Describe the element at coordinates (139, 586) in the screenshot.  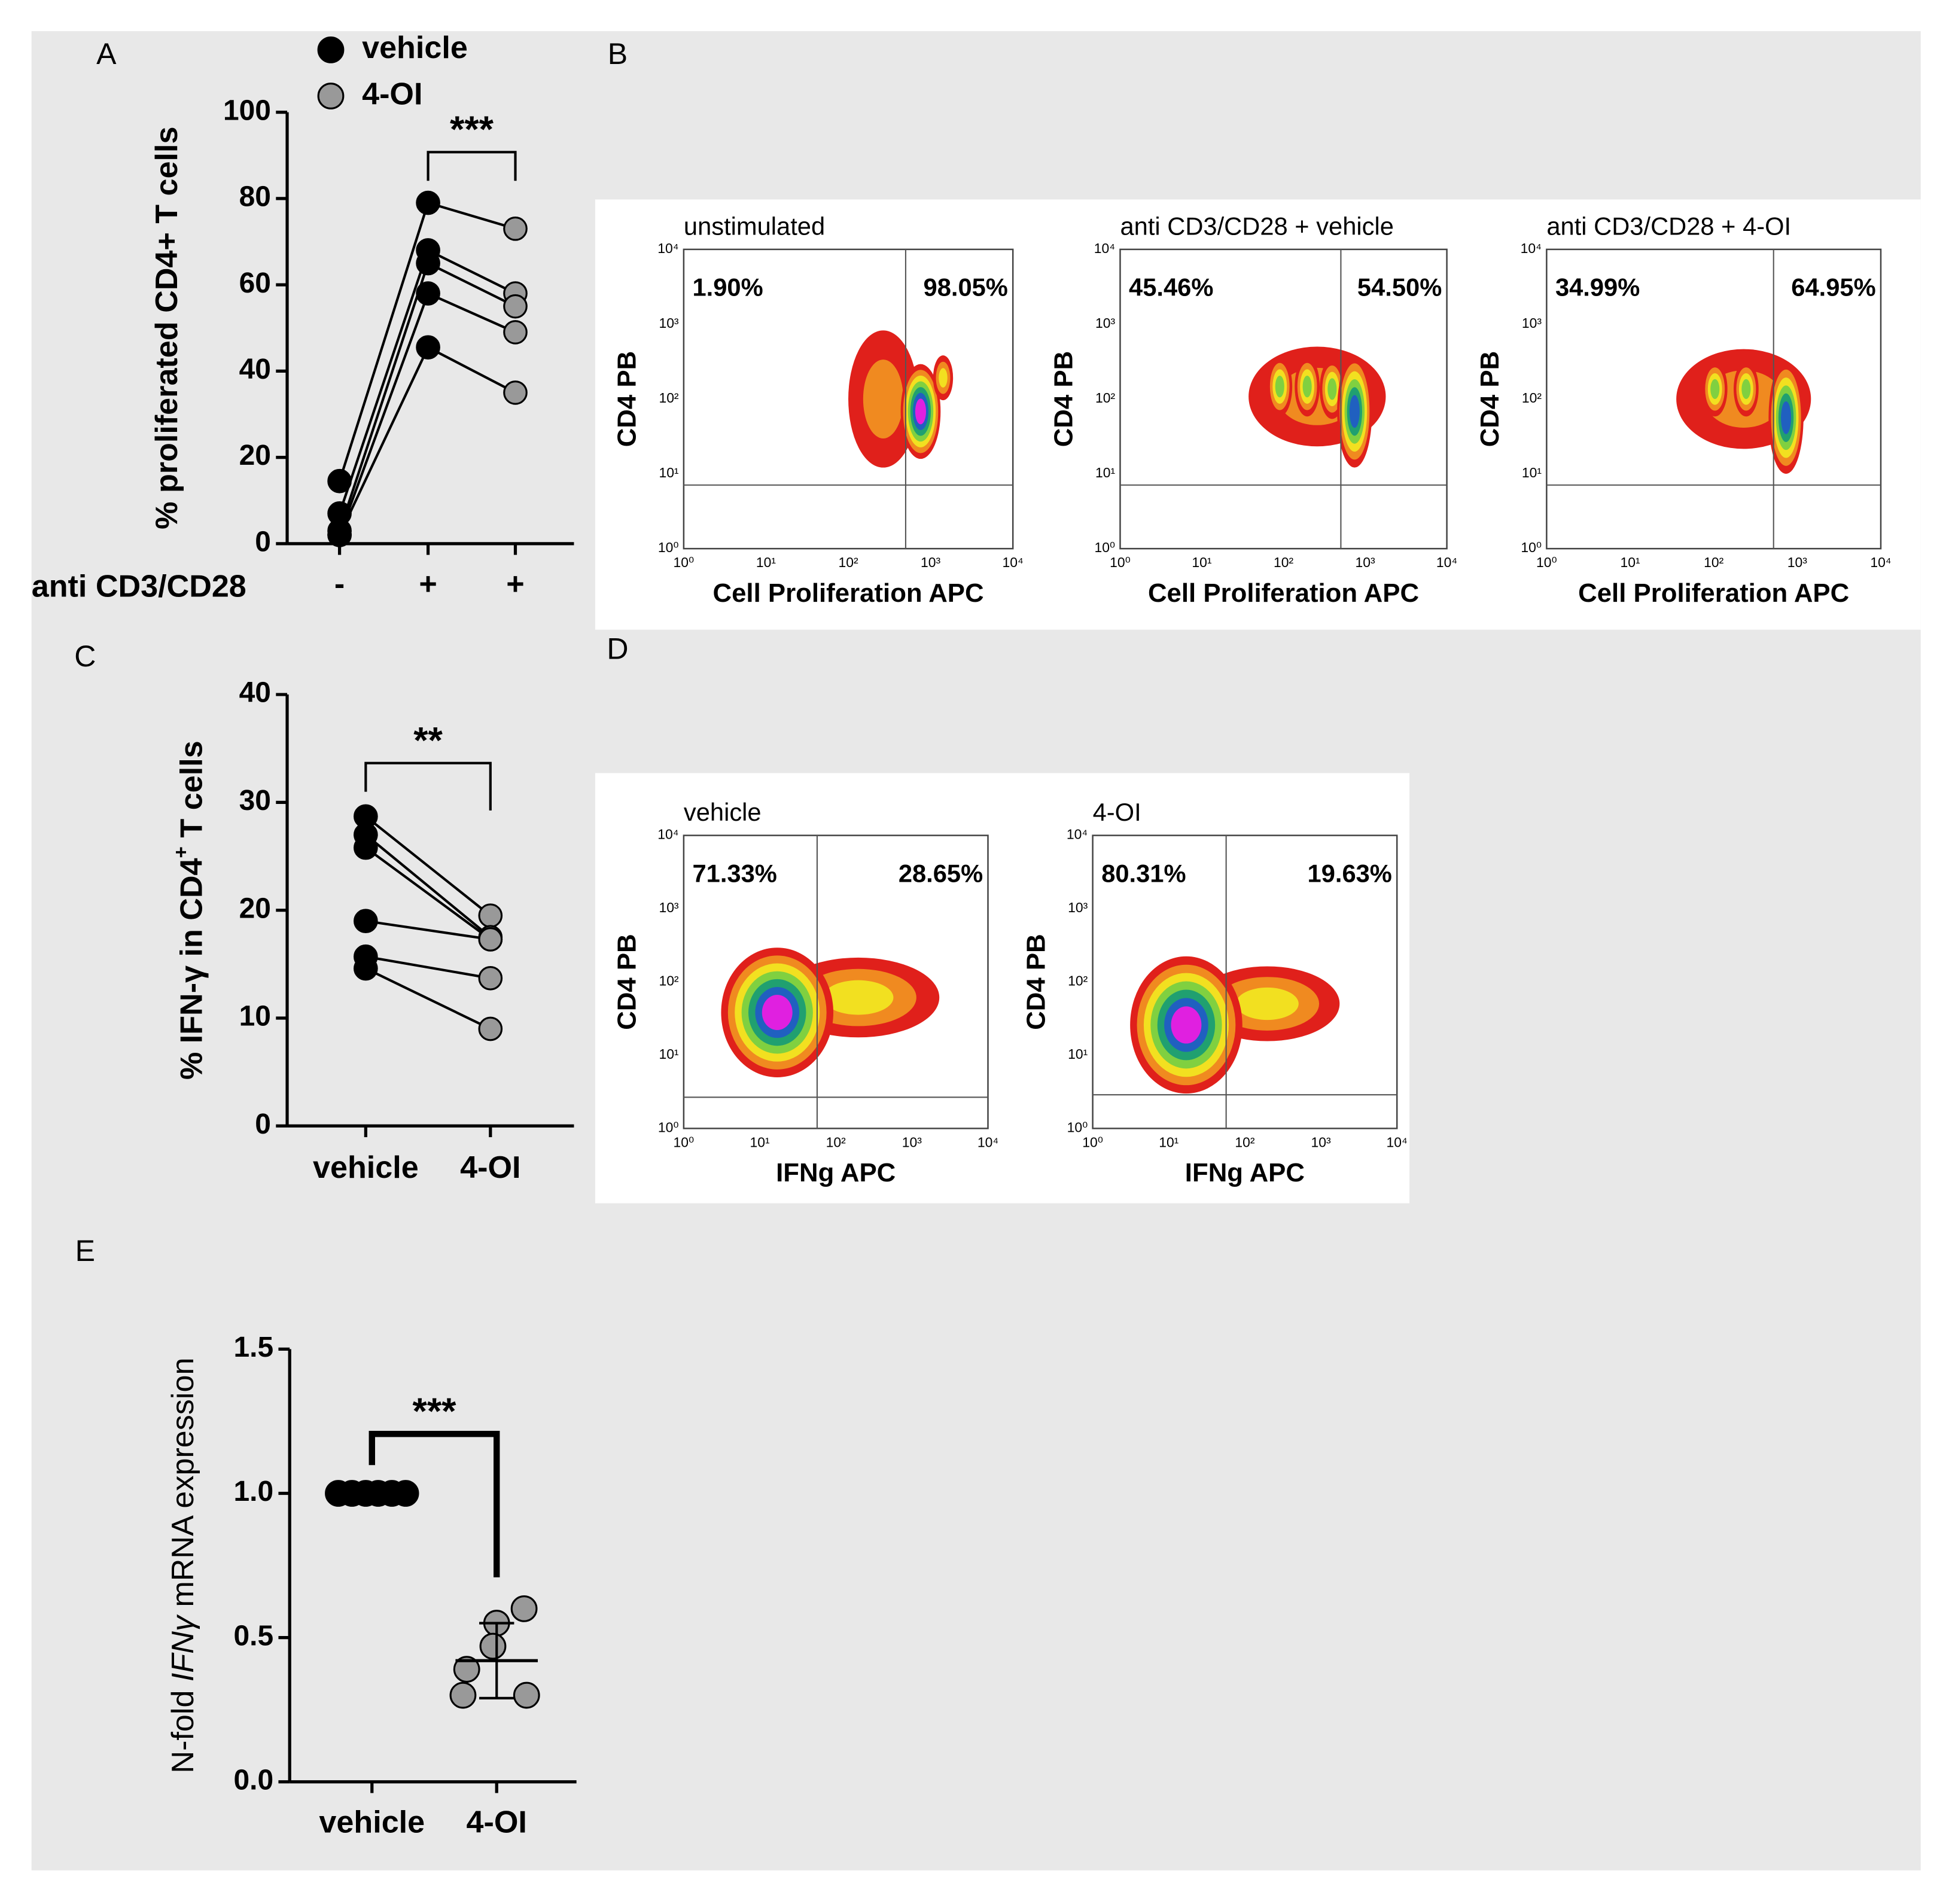
I see `x-axis-label: anti CD3/CD28` at that location.